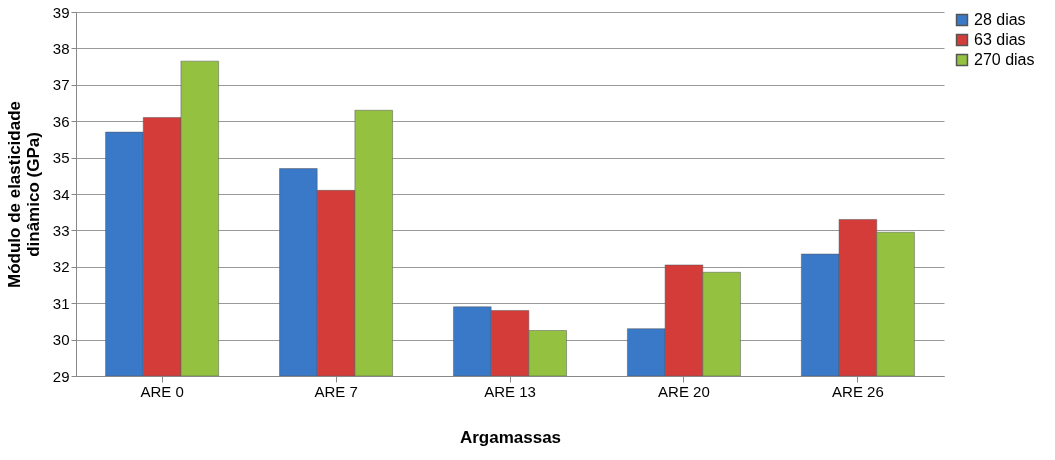 Image resolution: width=1055 pixels, height=460 pixels. Describe the element at coordinates (61, 376) in the screenshot. I see `y-tick-label: 29` at that location.